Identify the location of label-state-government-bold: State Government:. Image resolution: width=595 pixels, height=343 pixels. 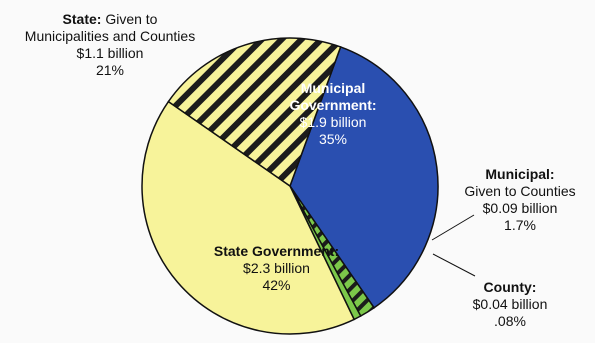
(276, 251).